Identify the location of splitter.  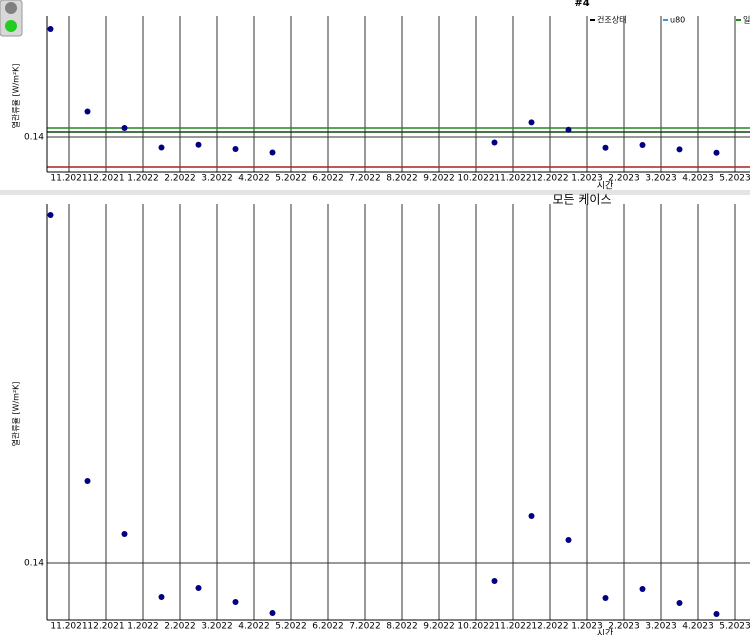
(375, 192).